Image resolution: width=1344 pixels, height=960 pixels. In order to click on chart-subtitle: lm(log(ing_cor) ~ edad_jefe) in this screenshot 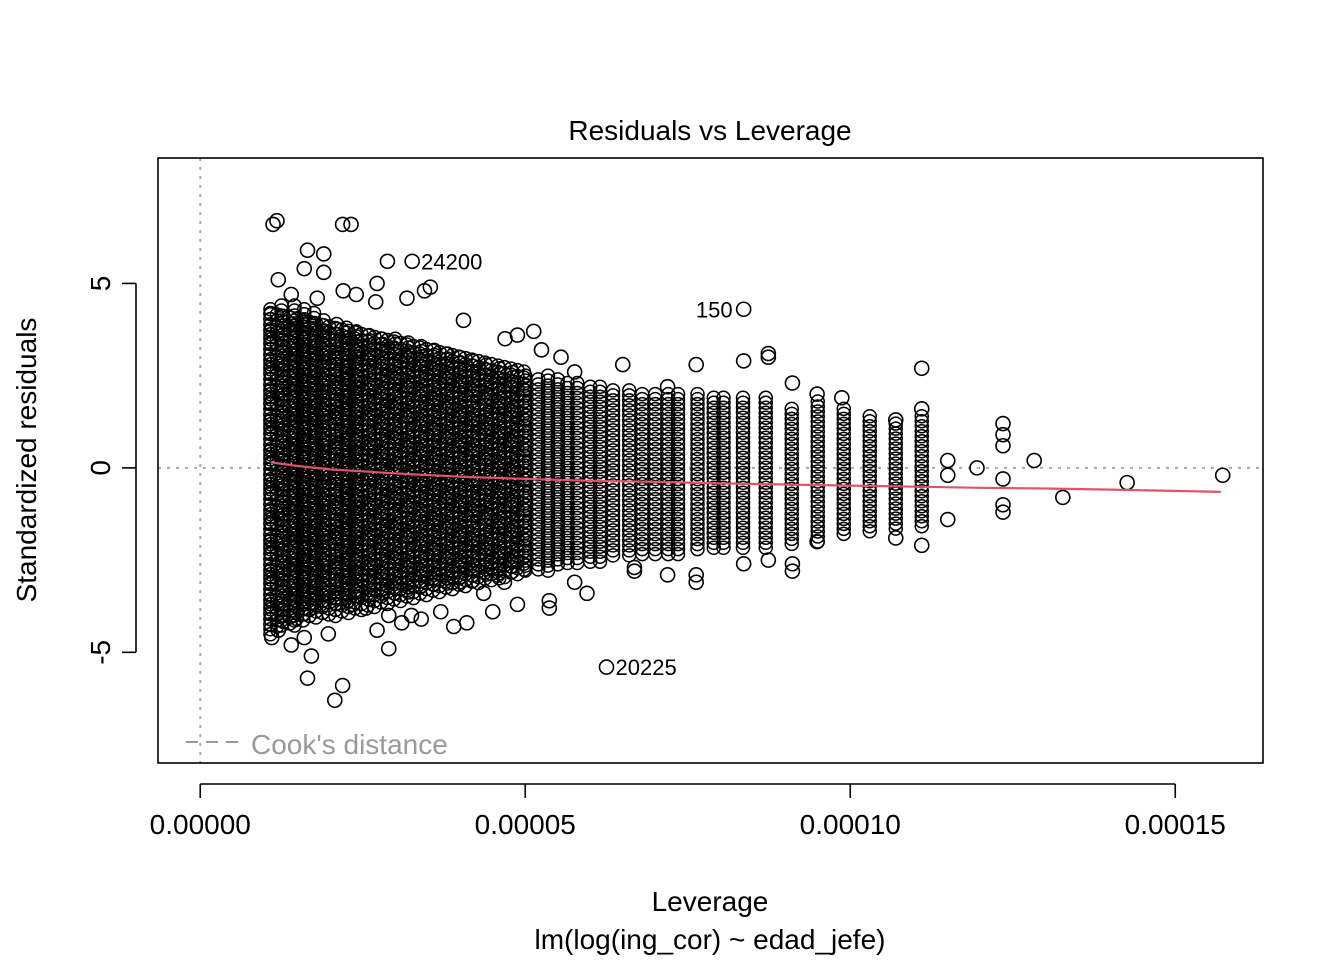, I will do `click(710, 939)`.